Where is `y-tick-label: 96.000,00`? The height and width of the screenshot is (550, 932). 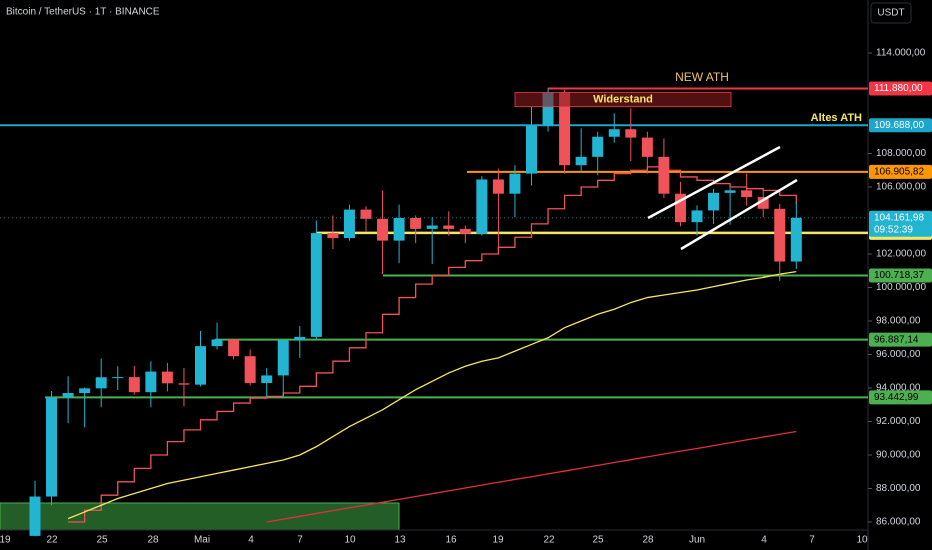
y-tick-label: 96.000,00 is located at coordinates (898, 354).